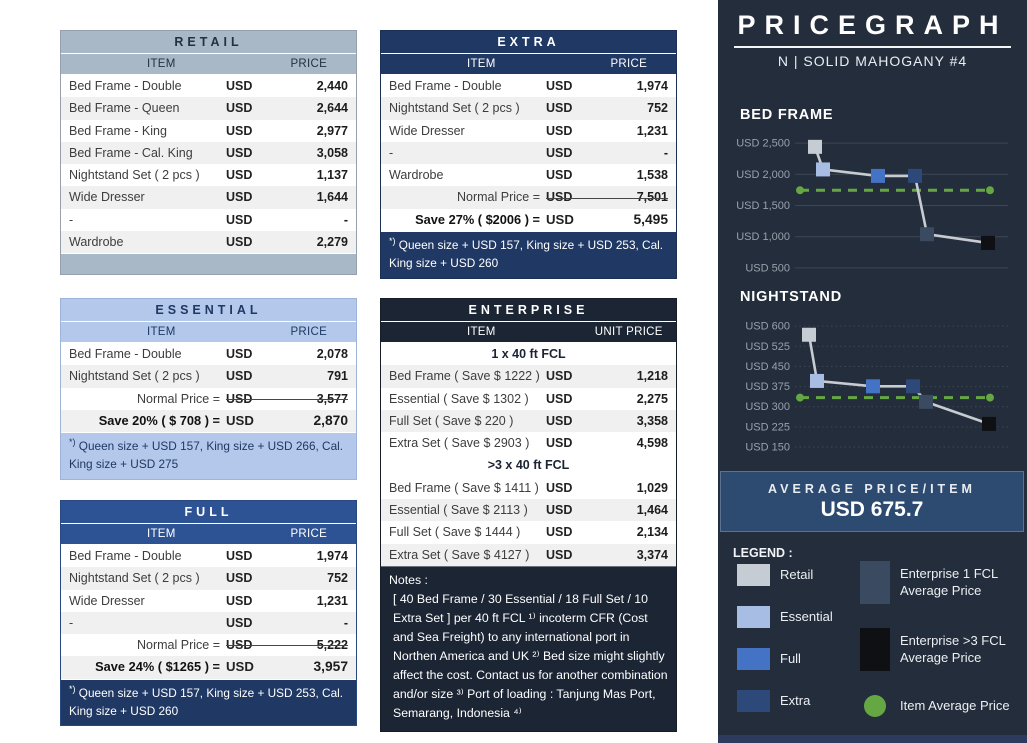  Describe the element at coordinates (208, 623) in the screenshot. I see `table-row: - USD -` at that location.